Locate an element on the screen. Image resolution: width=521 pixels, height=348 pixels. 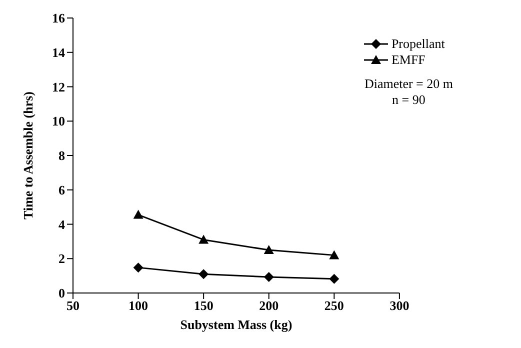
x-tick-label: 300 is located at coordinates (400, 306).